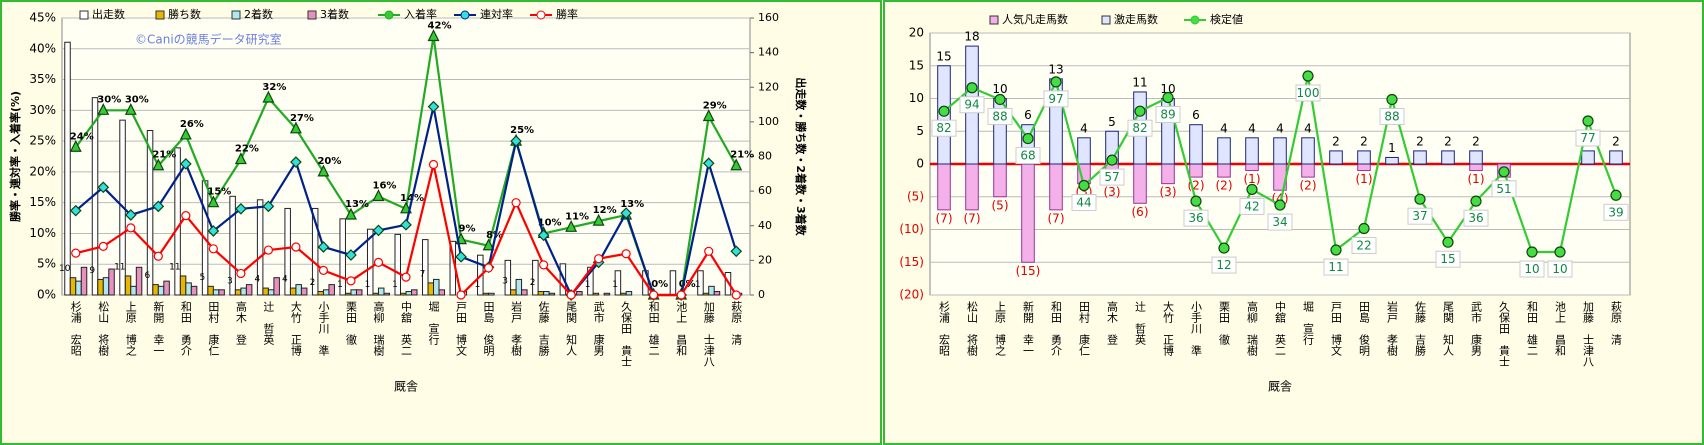 This screenshot has width=1704, height=445. Describe the element at coordinates (302, 118) in the screenshot. I see `data-label: 27%` at that location.